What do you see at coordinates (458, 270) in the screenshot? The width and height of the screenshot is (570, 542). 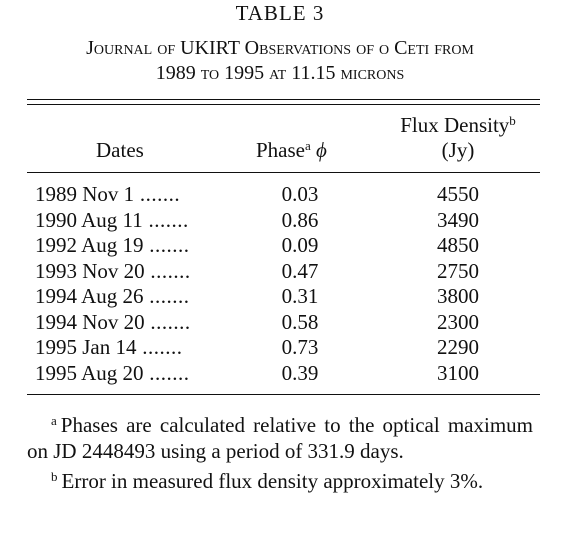 I see `flux-cell: 2750` at bounding box center [458, 270].